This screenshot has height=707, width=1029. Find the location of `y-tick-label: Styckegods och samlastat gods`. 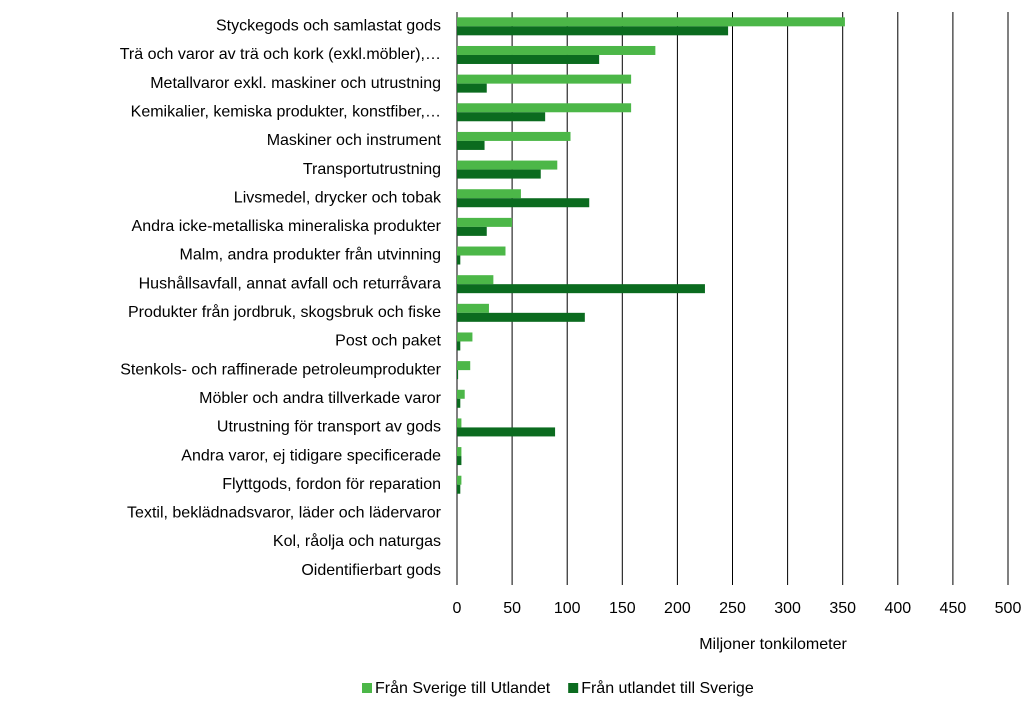

y-tick-label: Styckegods och samlastat gods is located at coordinates (328, 26).